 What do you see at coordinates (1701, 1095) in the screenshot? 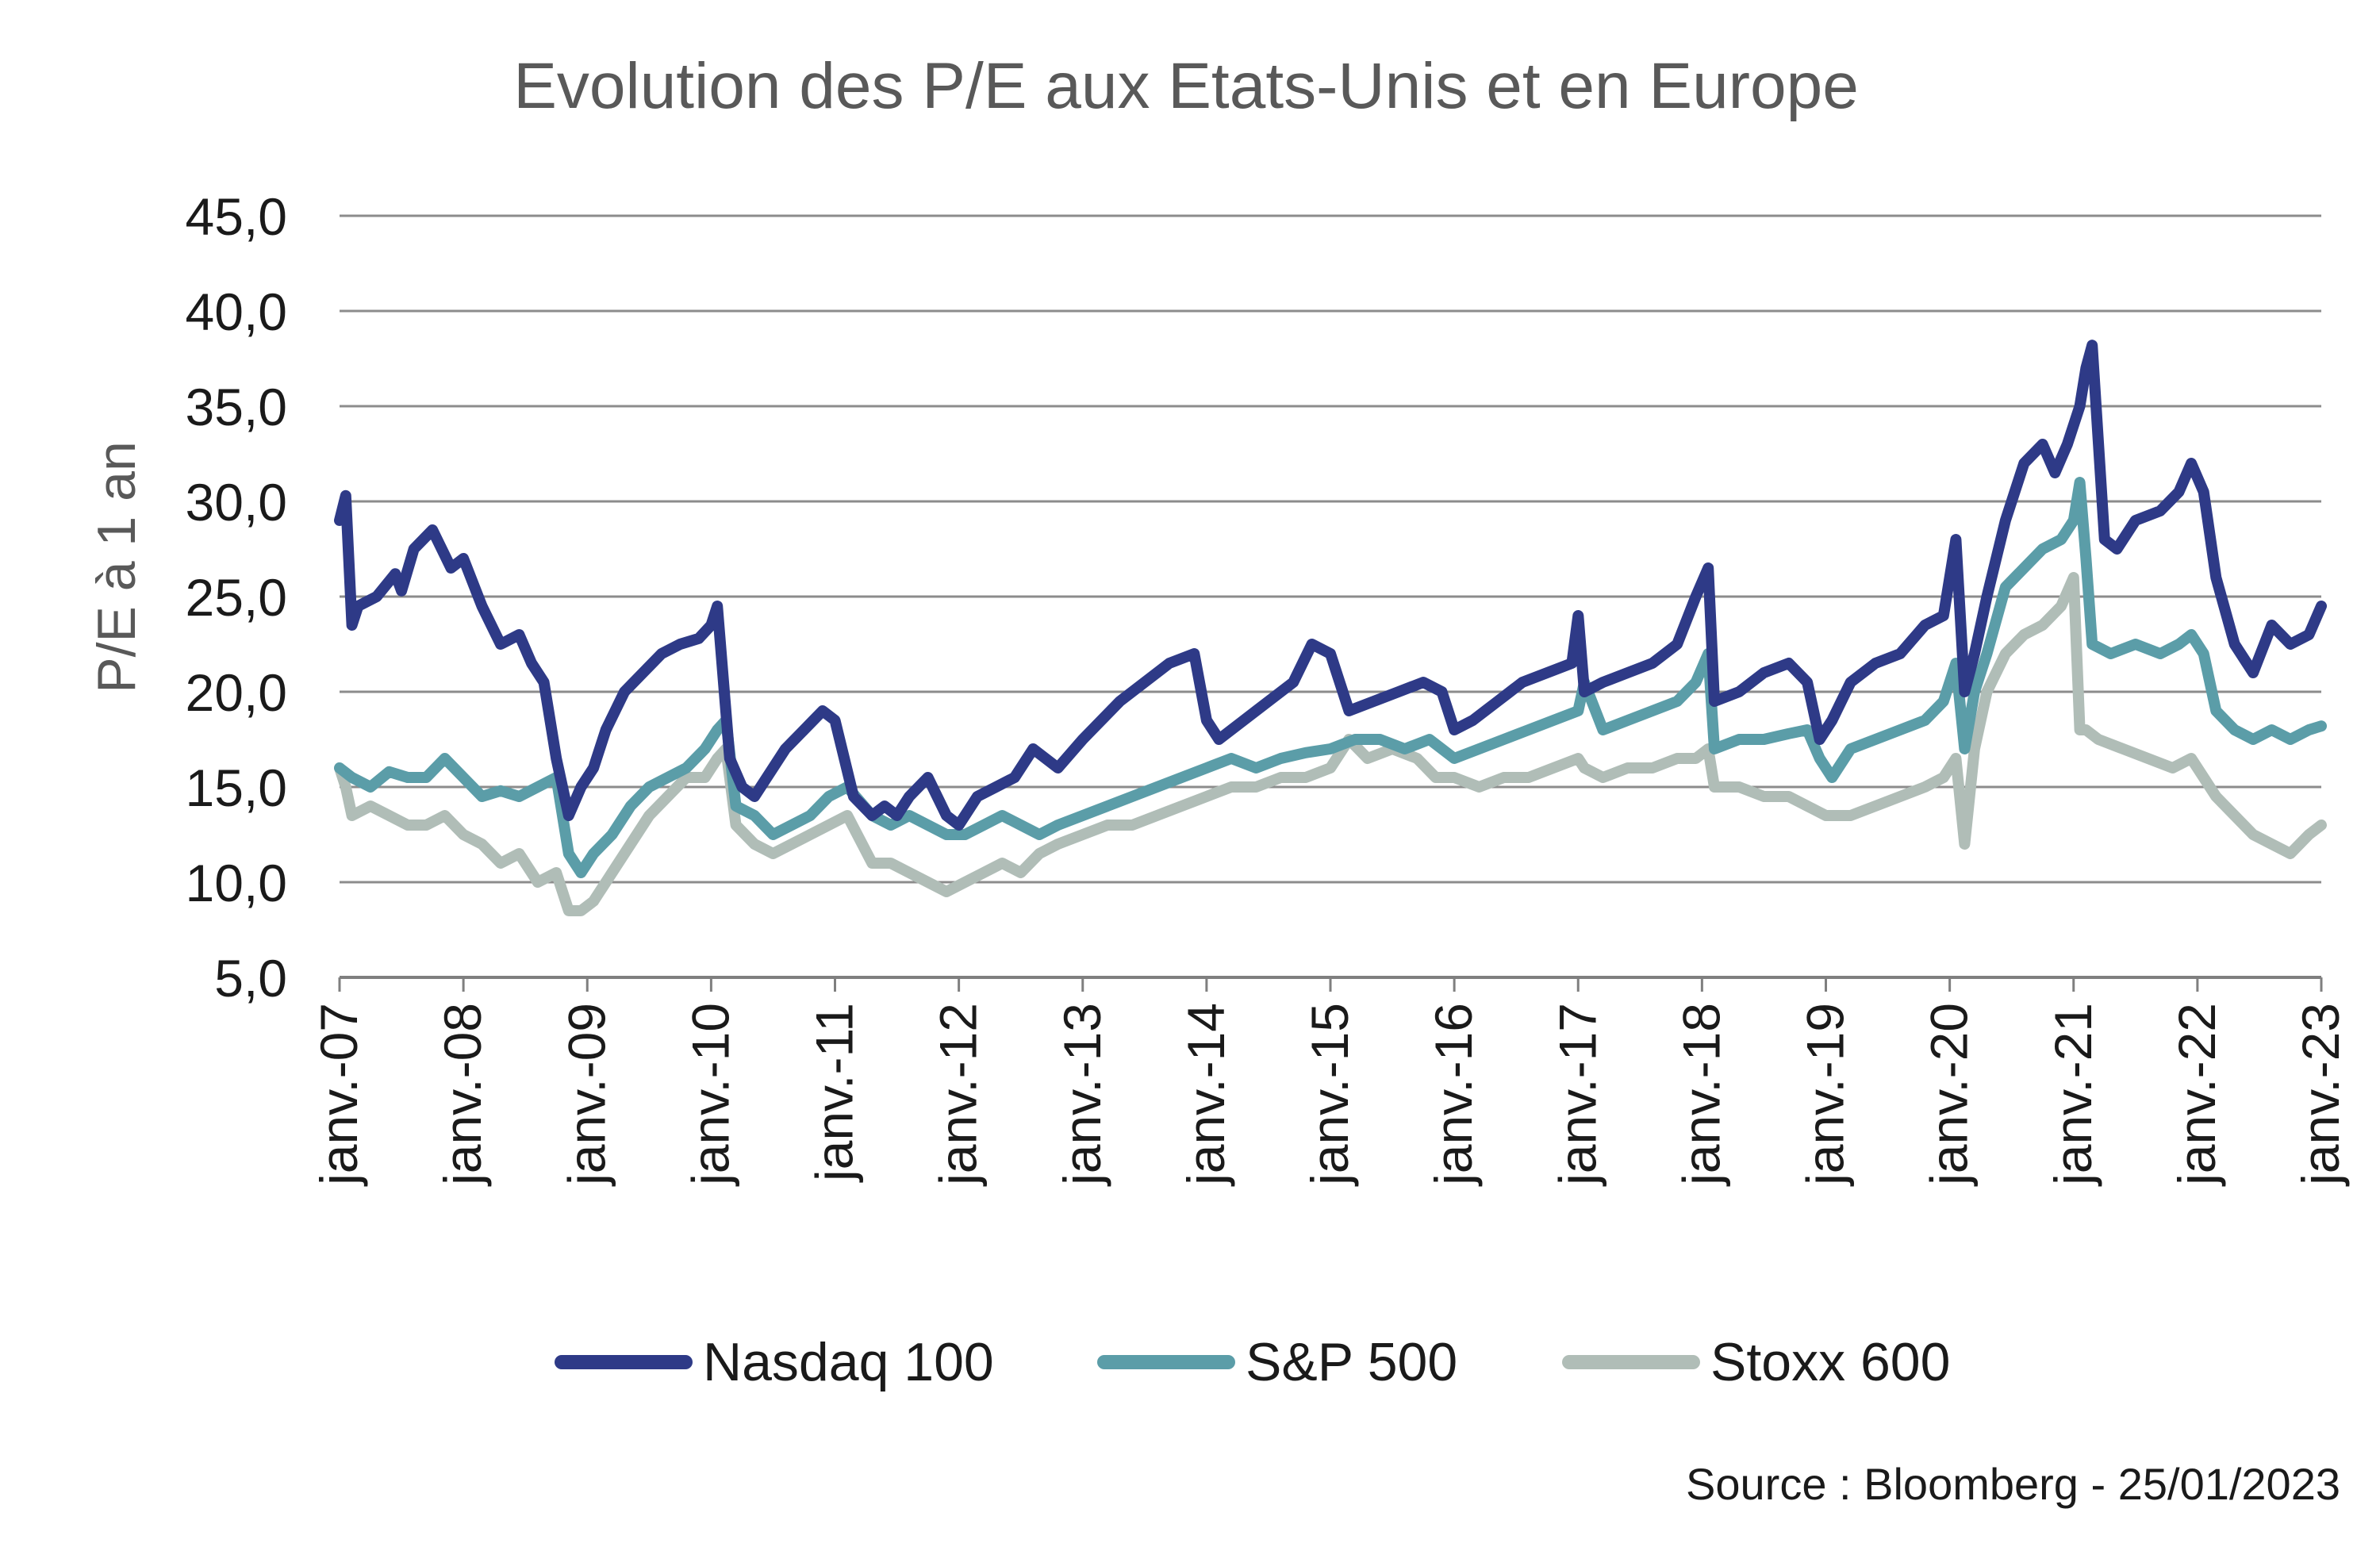
I see `x-tick-label: janv.-18` at bounding box center [1701, 1095].